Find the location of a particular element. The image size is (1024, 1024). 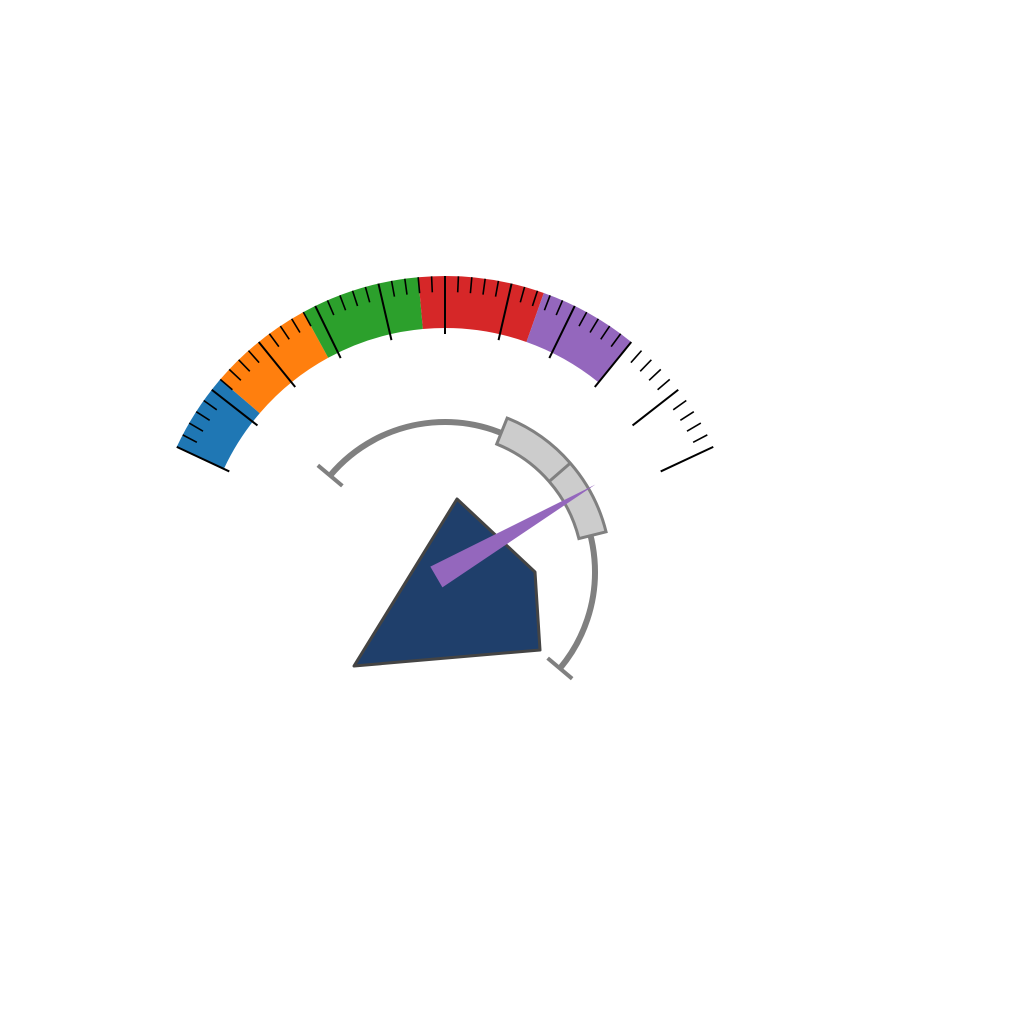

inner-ring-start-cap is located at coordinates (330, 475).